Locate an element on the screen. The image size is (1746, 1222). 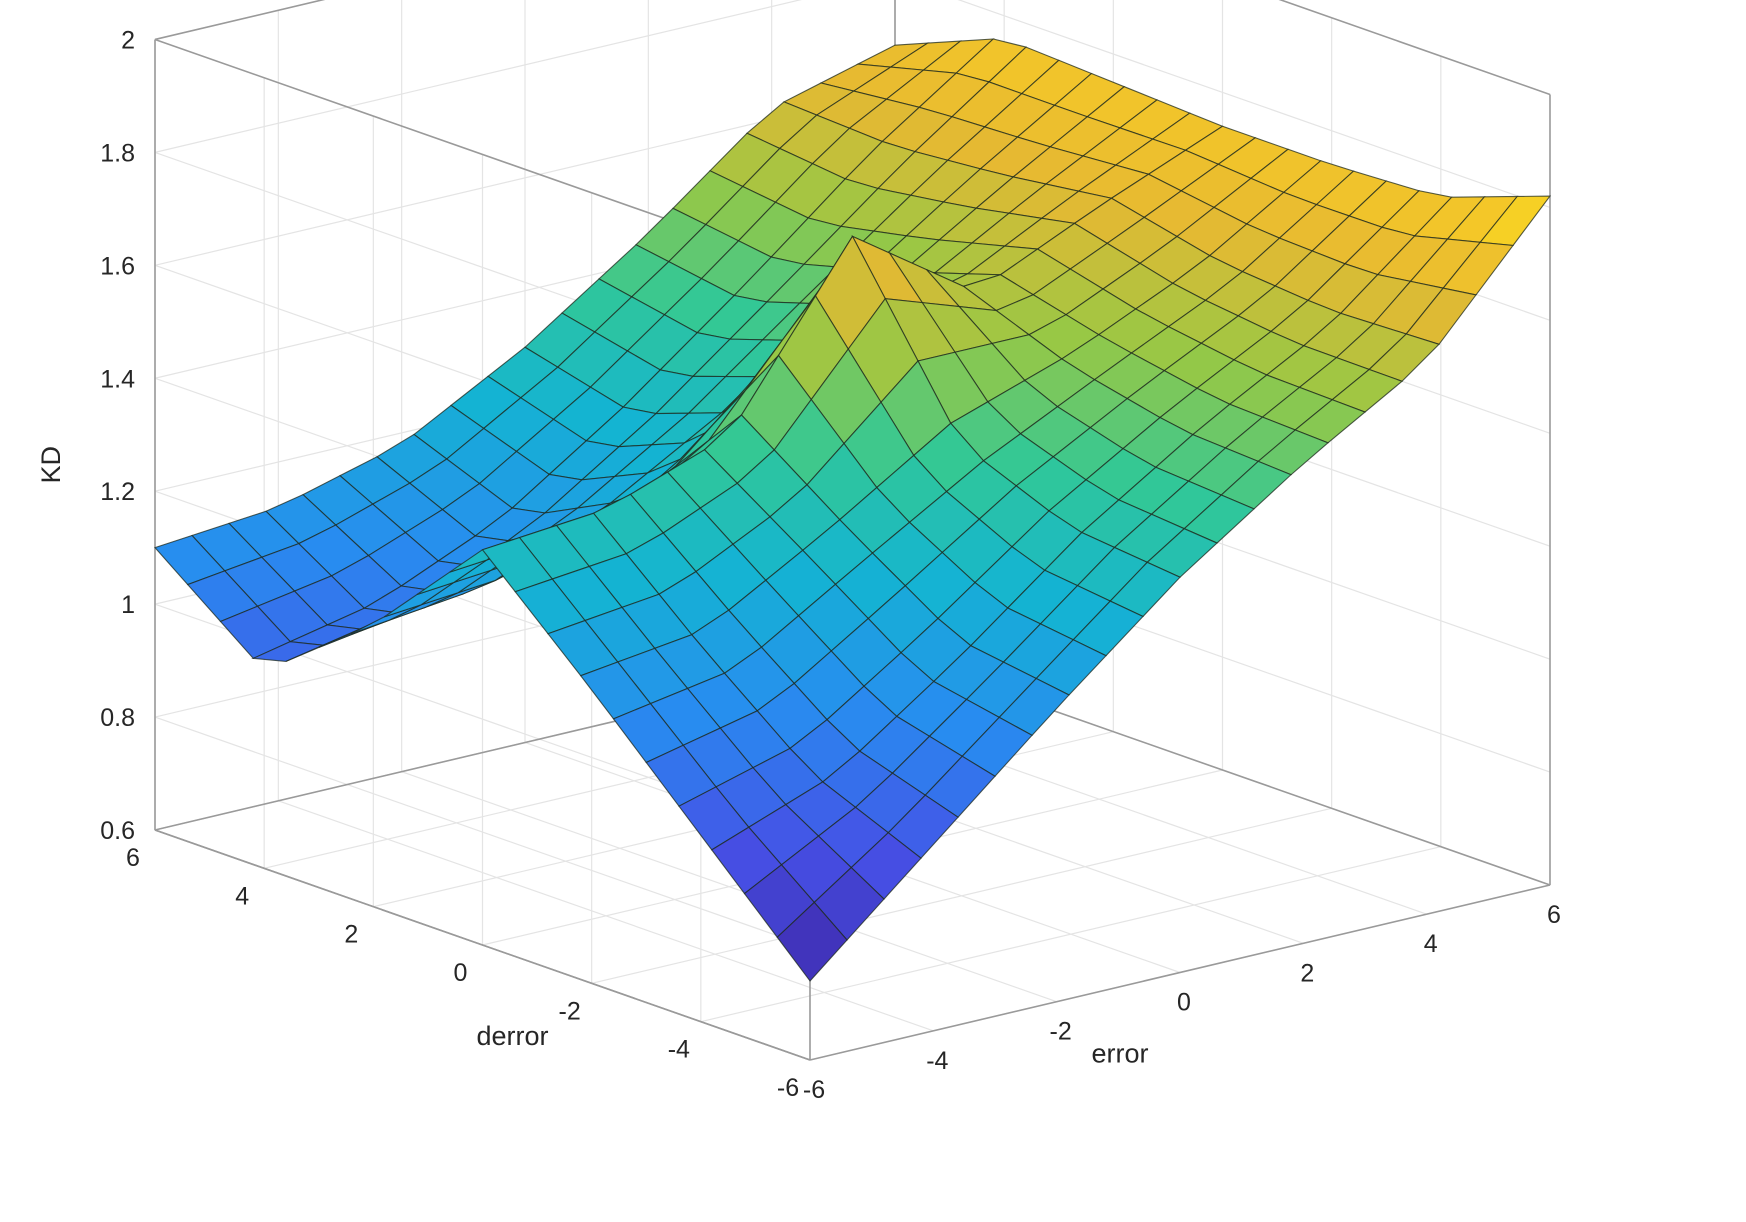
y-tick-label: -2 is located at coordinates (570, 1011).